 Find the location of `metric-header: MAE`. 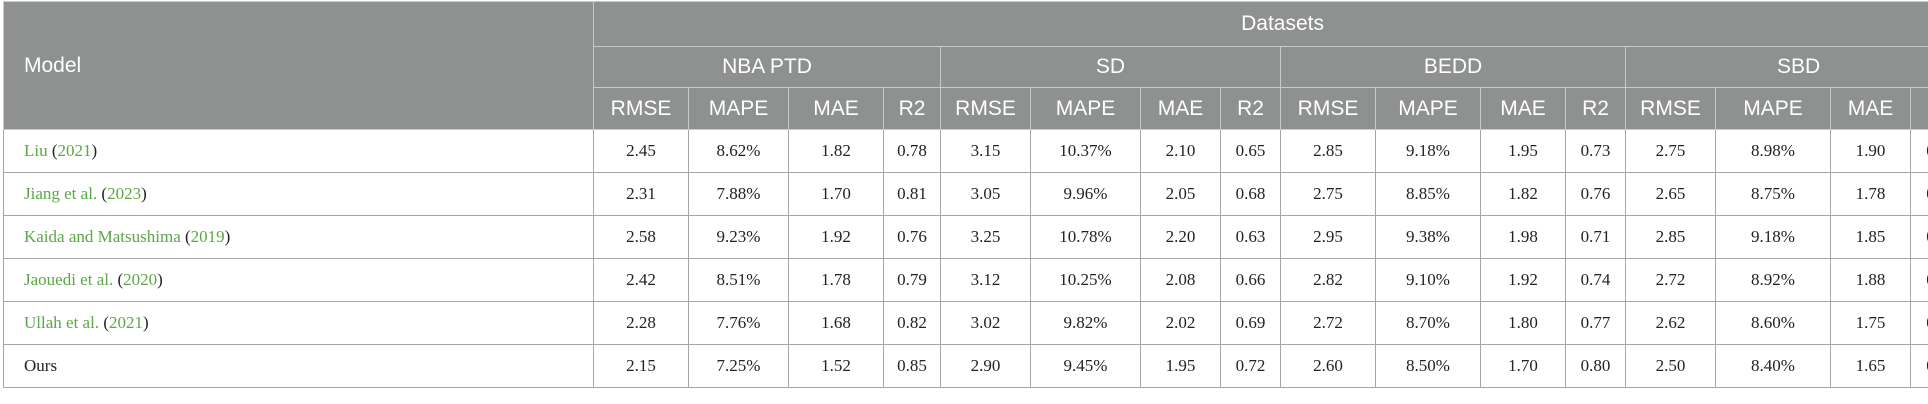

metric-header: MAE is located at coordinates (1523, 109).